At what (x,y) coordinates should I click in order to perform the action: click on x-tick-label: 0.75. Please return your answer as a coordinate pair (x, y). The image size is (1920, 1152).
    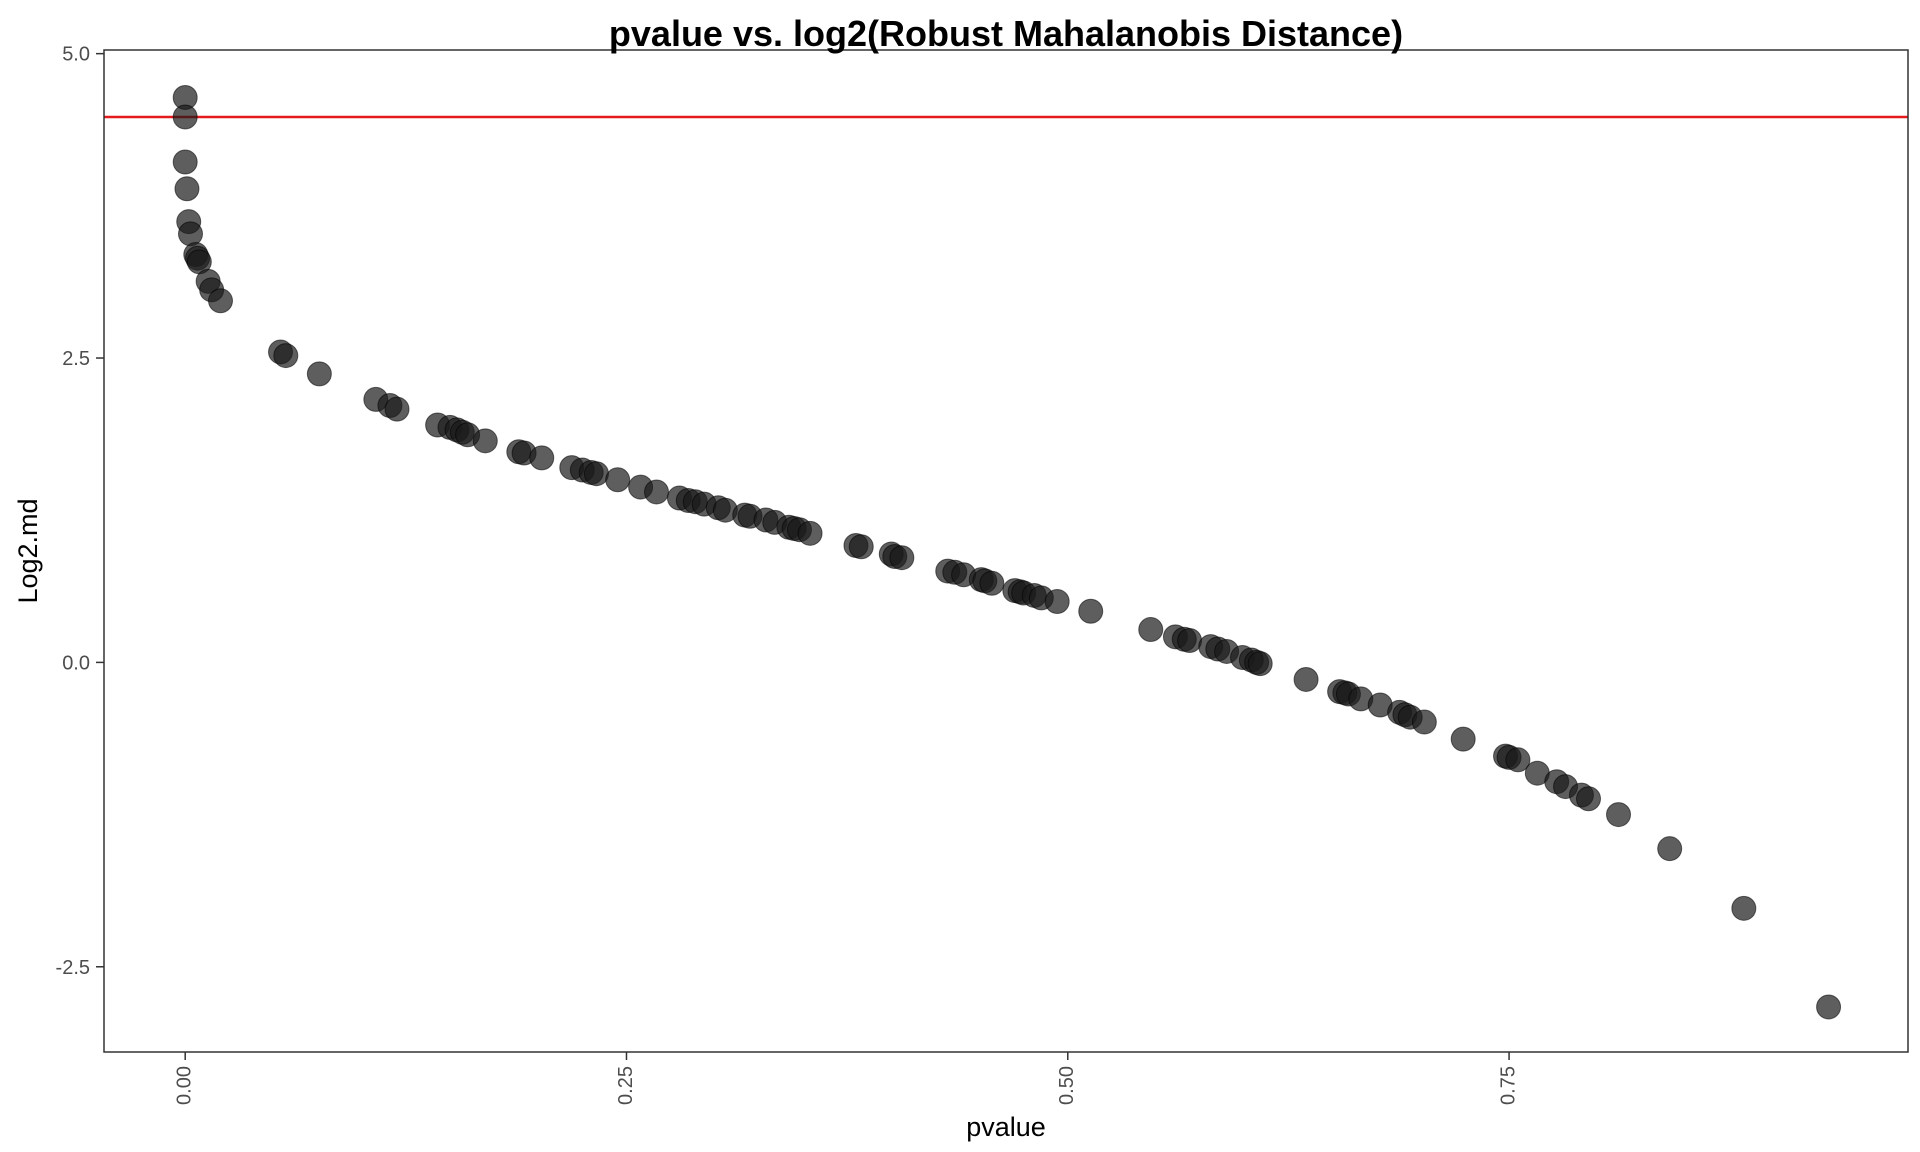
    Looking at the image, I should click on (1508, 1085).